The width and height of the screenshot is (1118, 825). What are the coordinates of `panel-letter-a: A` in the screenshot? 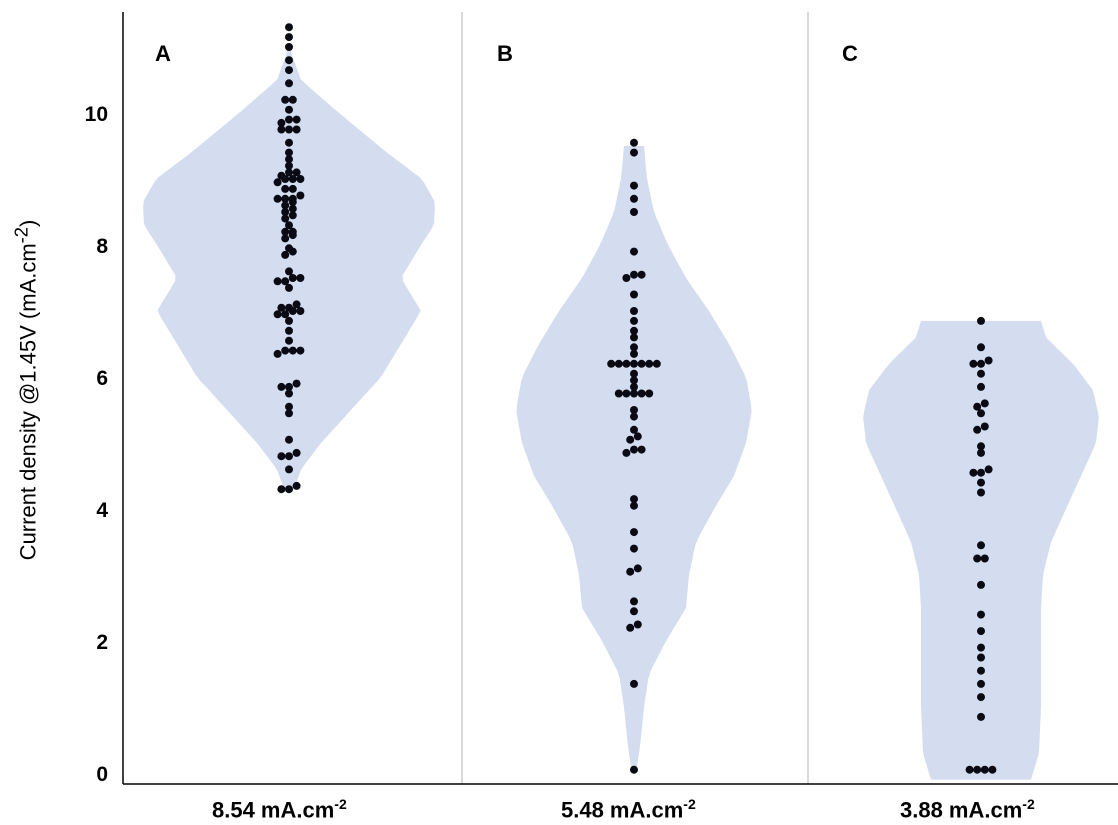 It's located at (163, 53).